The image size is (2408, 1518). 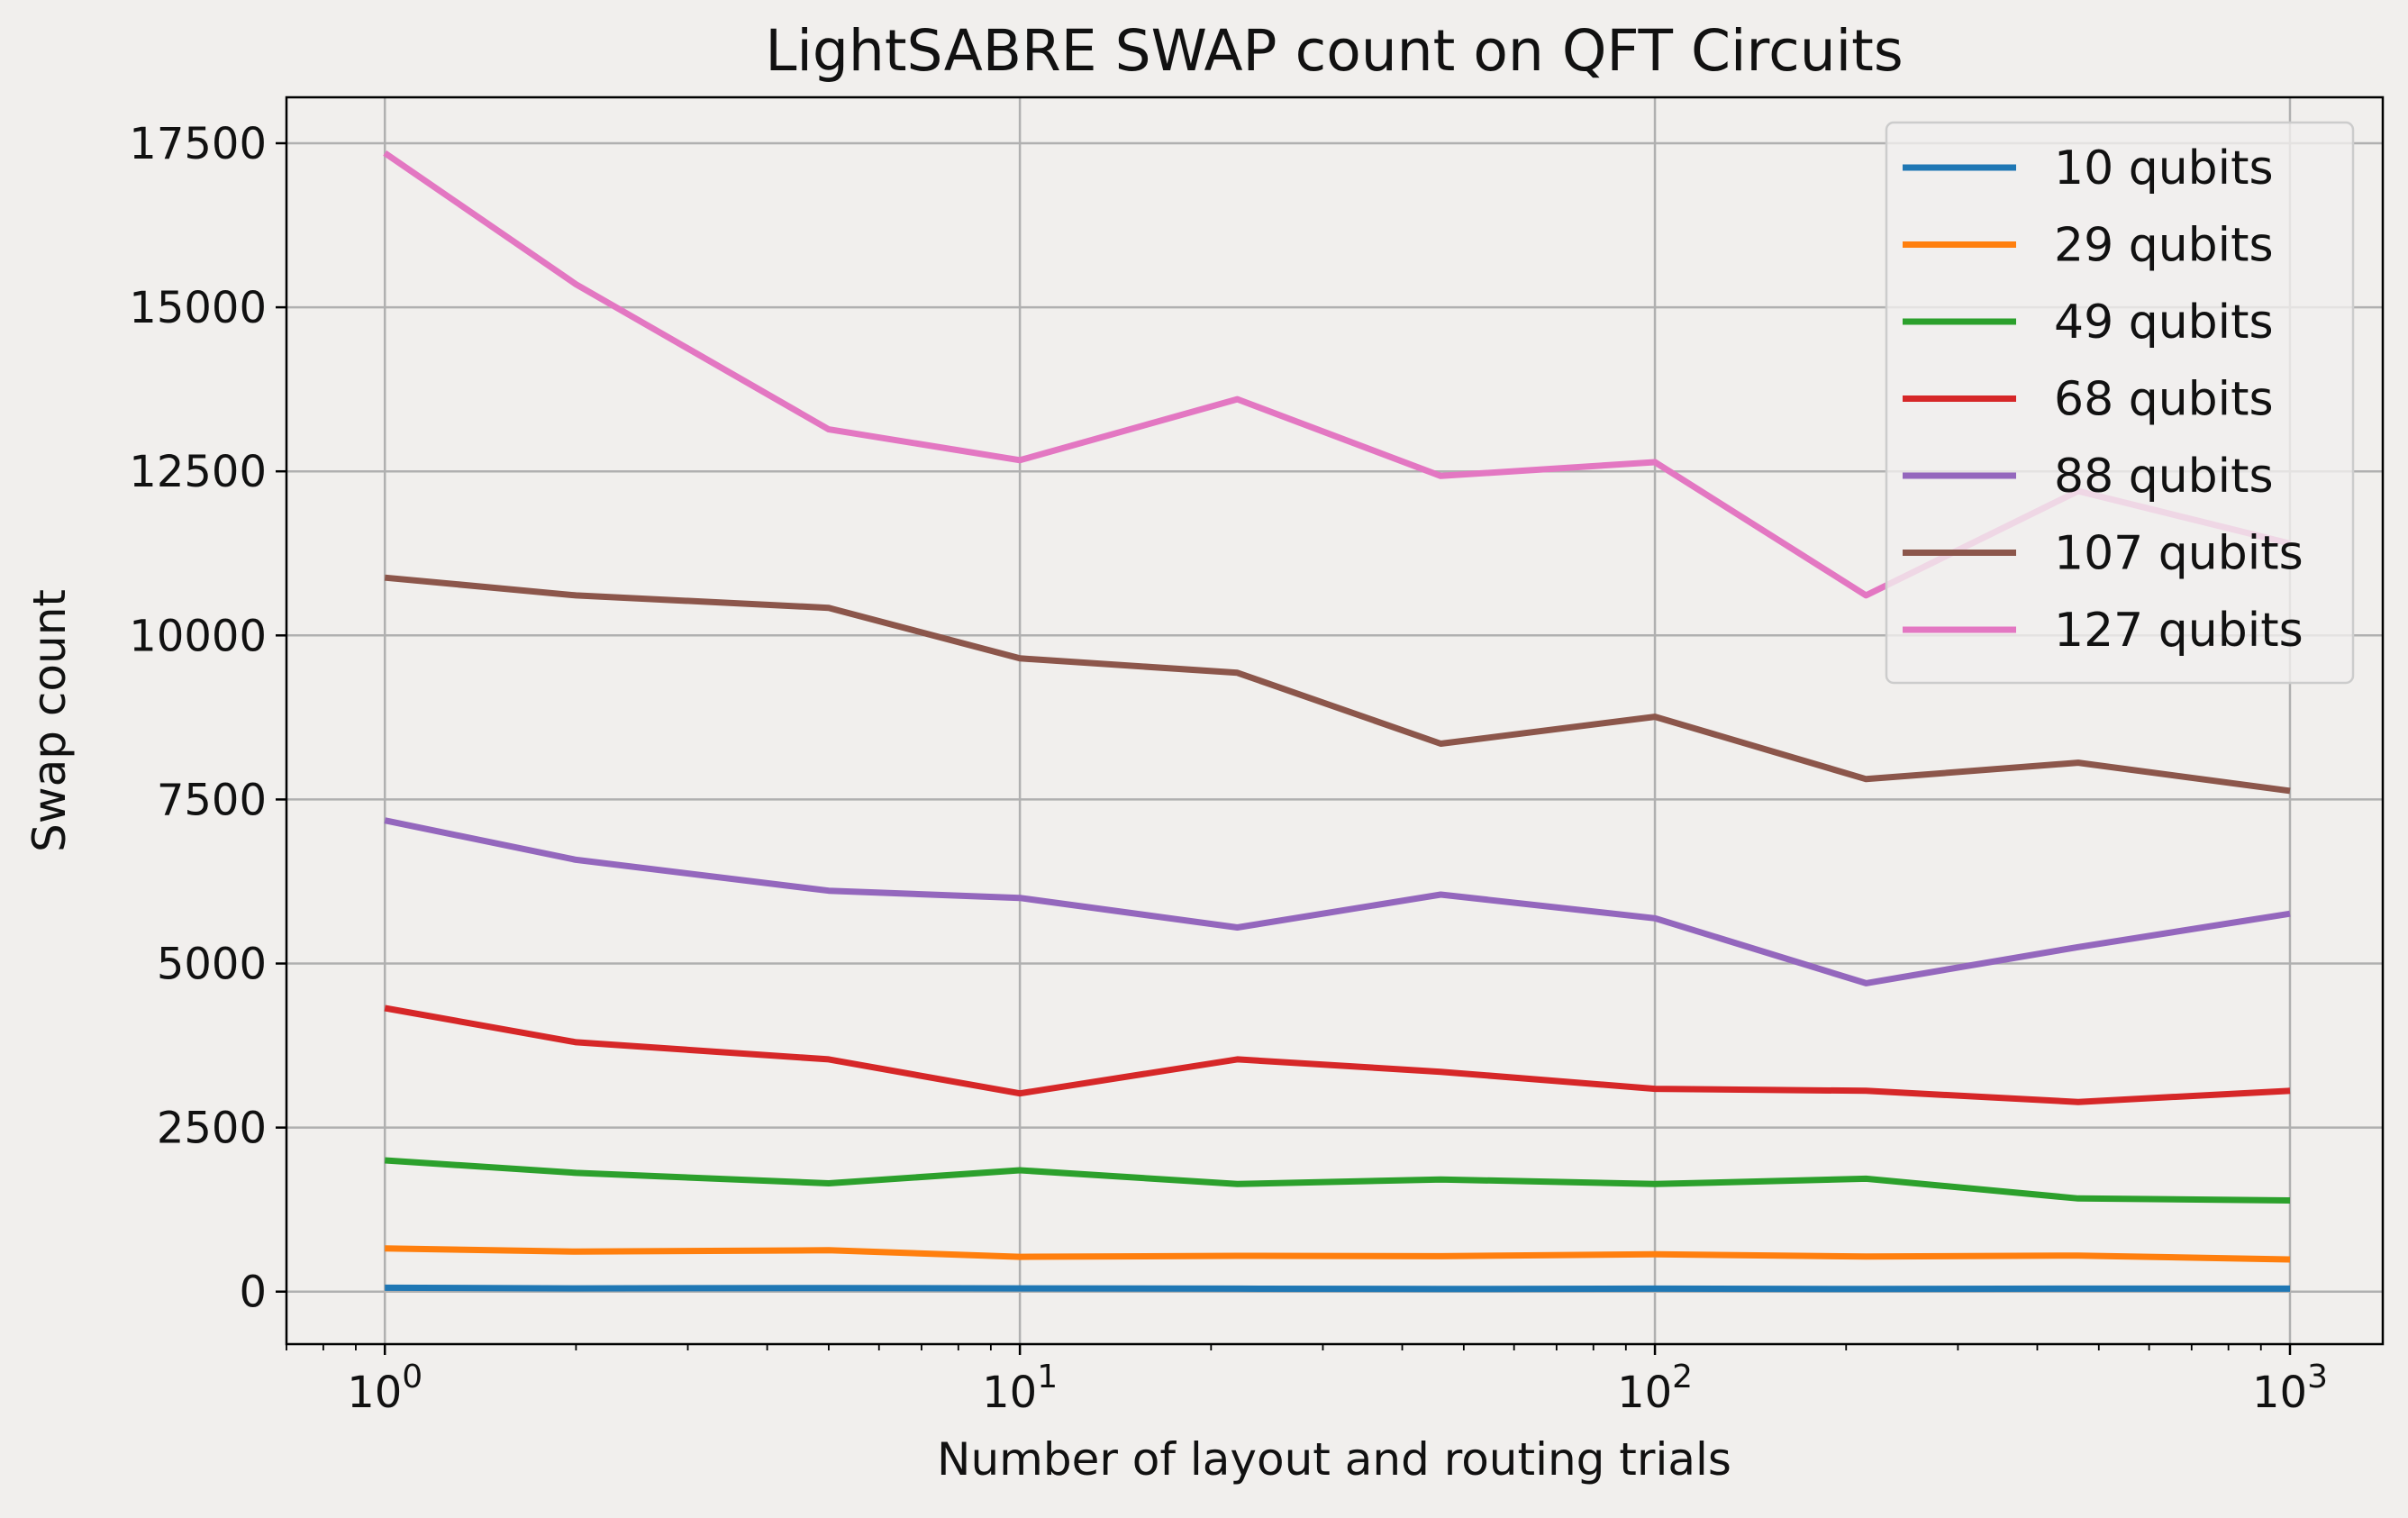 I want to click on chart-title: LightSABRE SWAP count on QFT Circuits, so click(x=1334, y=51).